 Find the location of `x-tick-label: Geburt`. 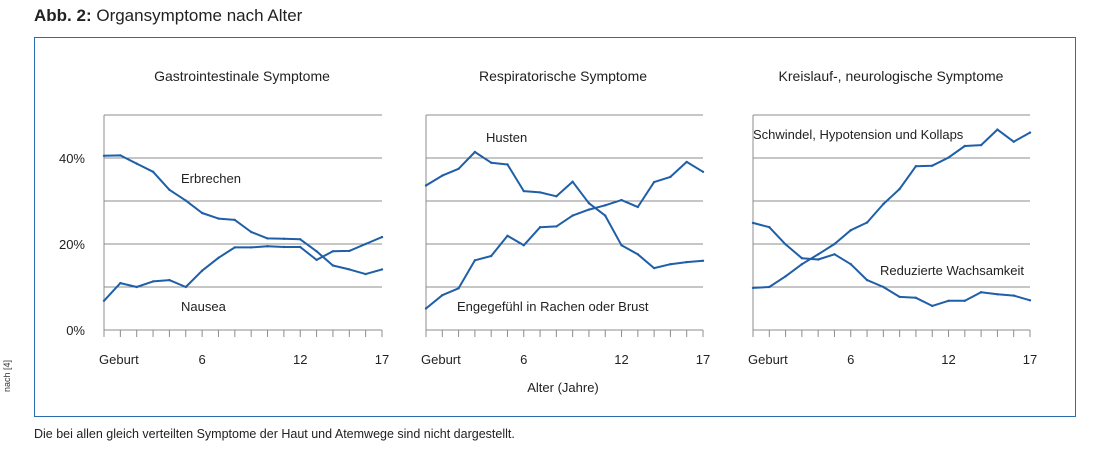

x-tick-label: Geburt is located at coordinates (768, 359).